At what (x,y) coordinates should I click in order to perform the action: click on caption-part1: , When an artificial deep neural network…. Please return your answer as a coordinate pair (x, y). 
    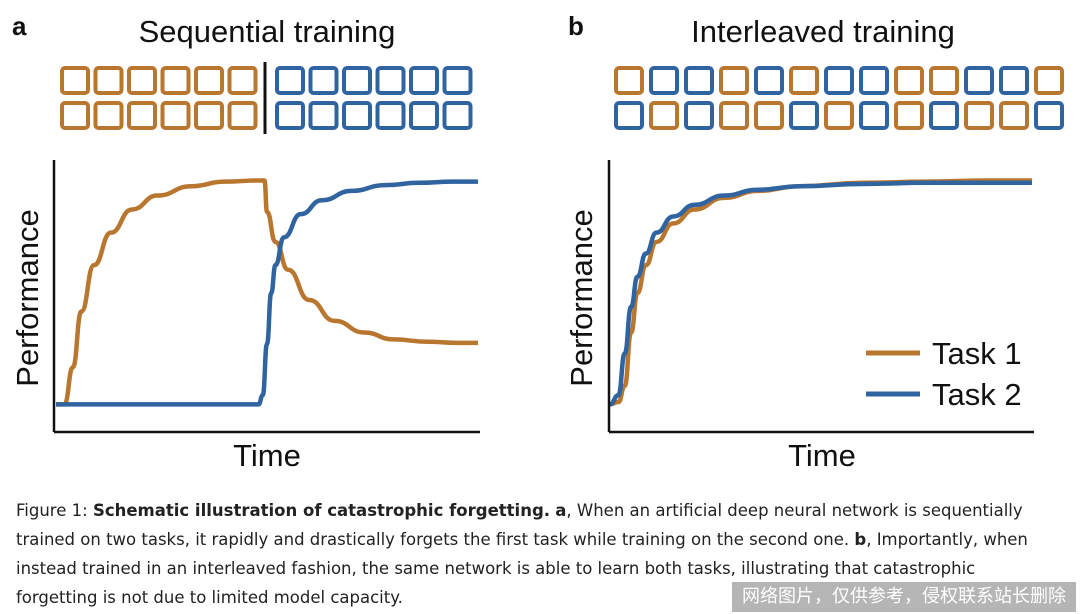
    Looking at the image, I should click on (519, 525).